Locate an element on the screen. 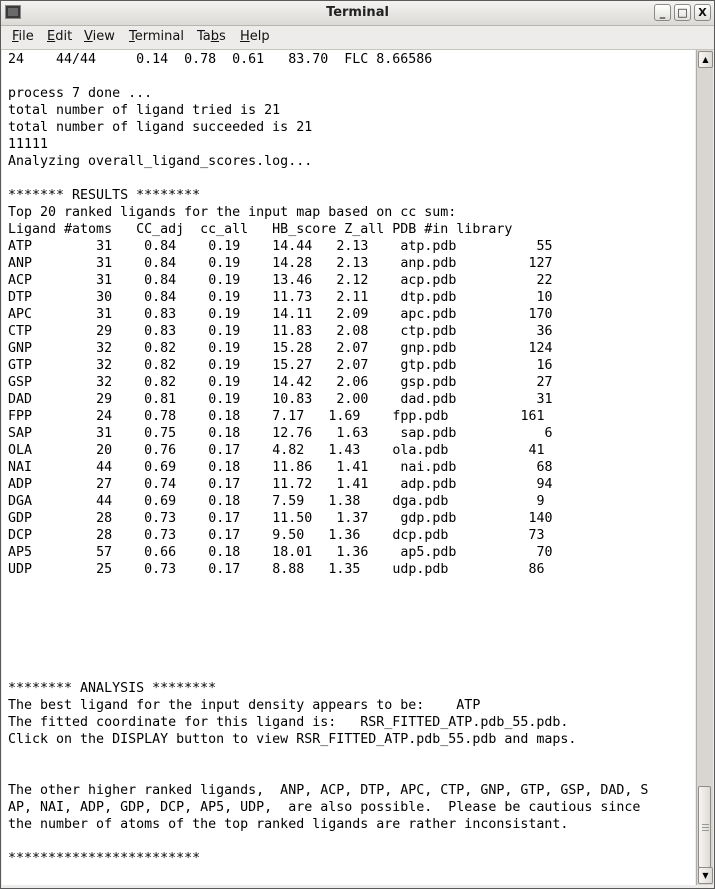 This screenshot has height=889, width=715. cell-cc-adj: 0.69 is located at coordinates (160, 467).